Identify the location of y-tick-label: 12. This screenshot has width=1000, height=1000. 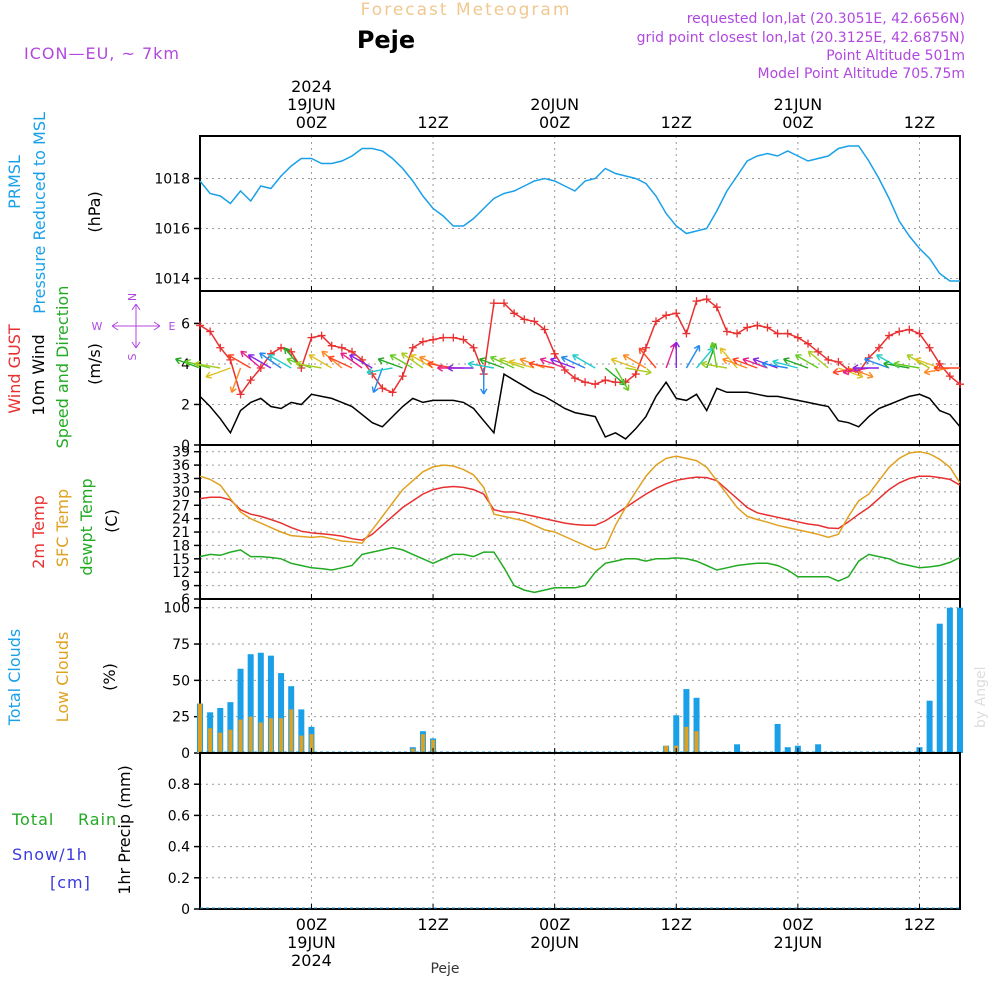
(181, 573).